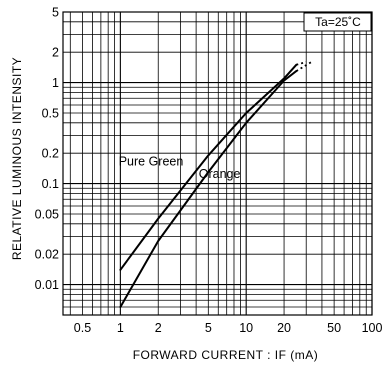 This screenshot has width=384, height=367. What do you see at coordinates (55, 13) in the screenshot?
I see `y-tick-label: 5` at bounding box center [55, 13].